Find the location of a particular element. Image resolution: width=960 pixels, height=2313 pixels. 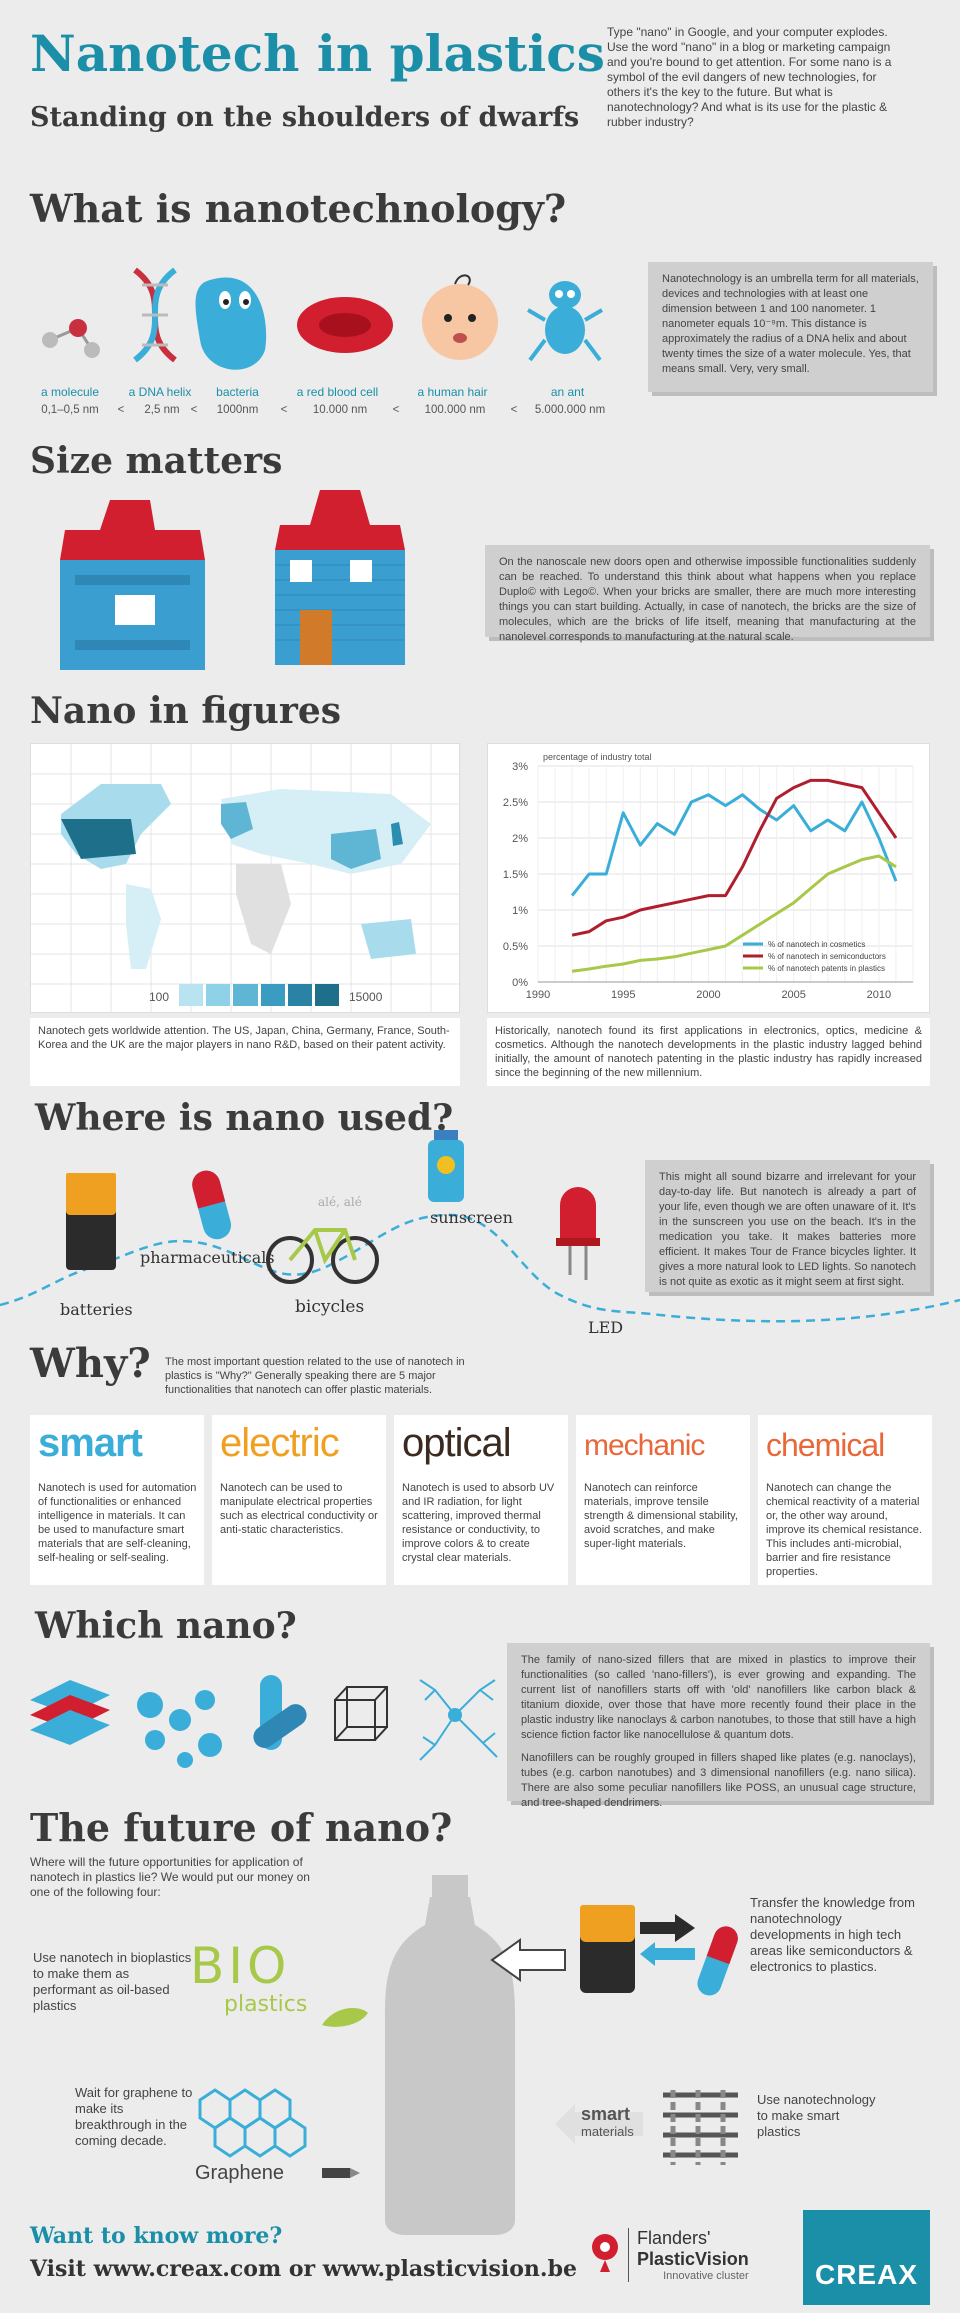

arrow-left-icon is located at coordinates (528, 1960).